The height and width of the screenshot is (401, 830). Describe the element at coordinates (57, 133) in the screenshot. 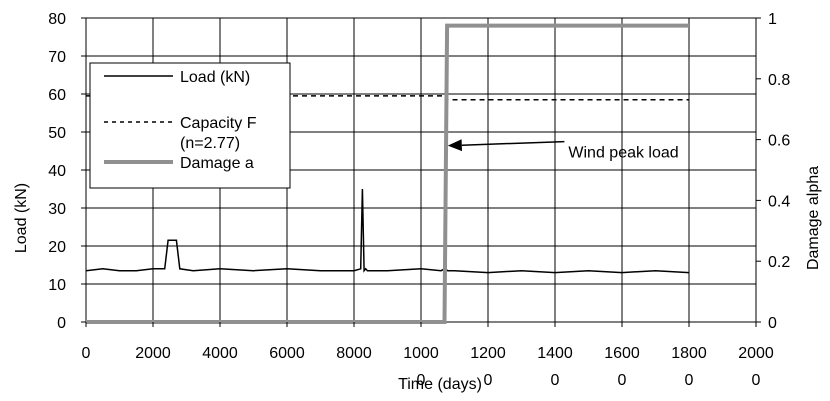

I see `y-tick-label: 50` at that location.